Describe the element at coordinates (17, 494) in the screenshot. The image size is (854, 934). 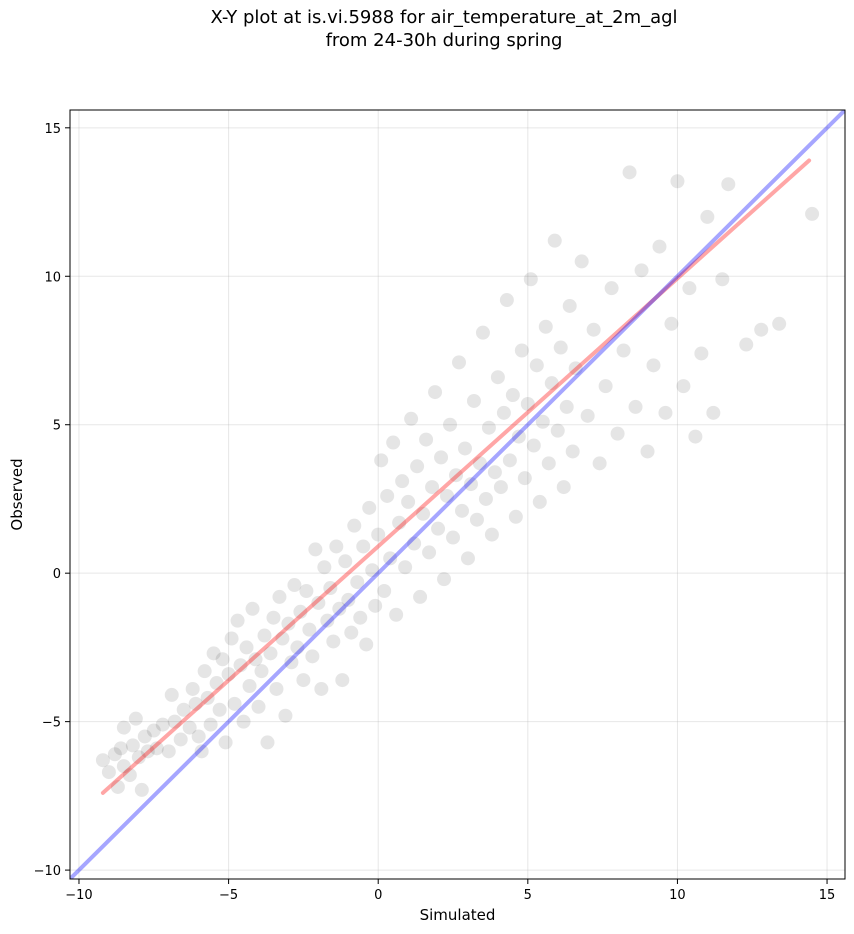
I see `y-axis-label: Observed` at that location.